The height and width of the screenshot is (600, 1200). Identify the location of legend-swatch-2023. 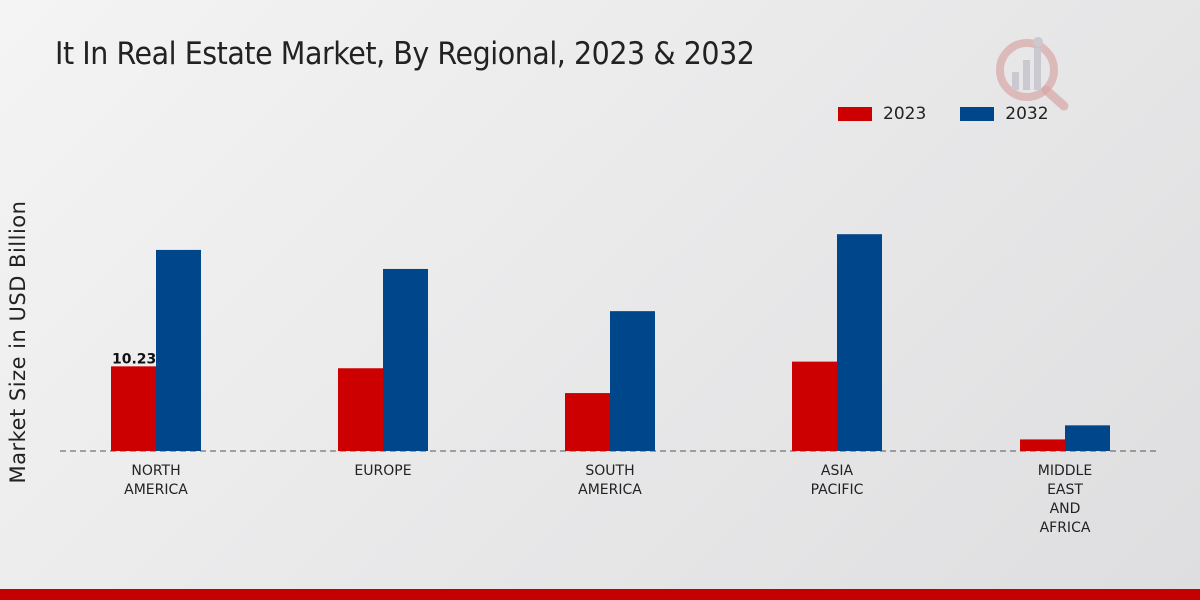
(855, 114).